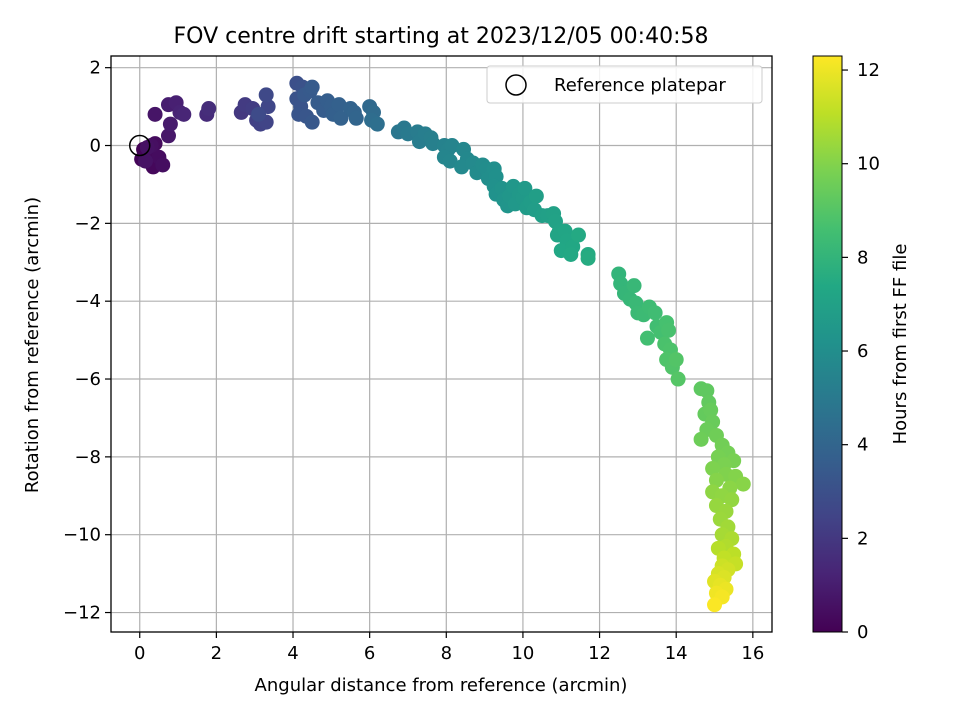 The width and height of the screenshot is (960, 720). I want to click on y-tick-label: −10, so click(82, 535).